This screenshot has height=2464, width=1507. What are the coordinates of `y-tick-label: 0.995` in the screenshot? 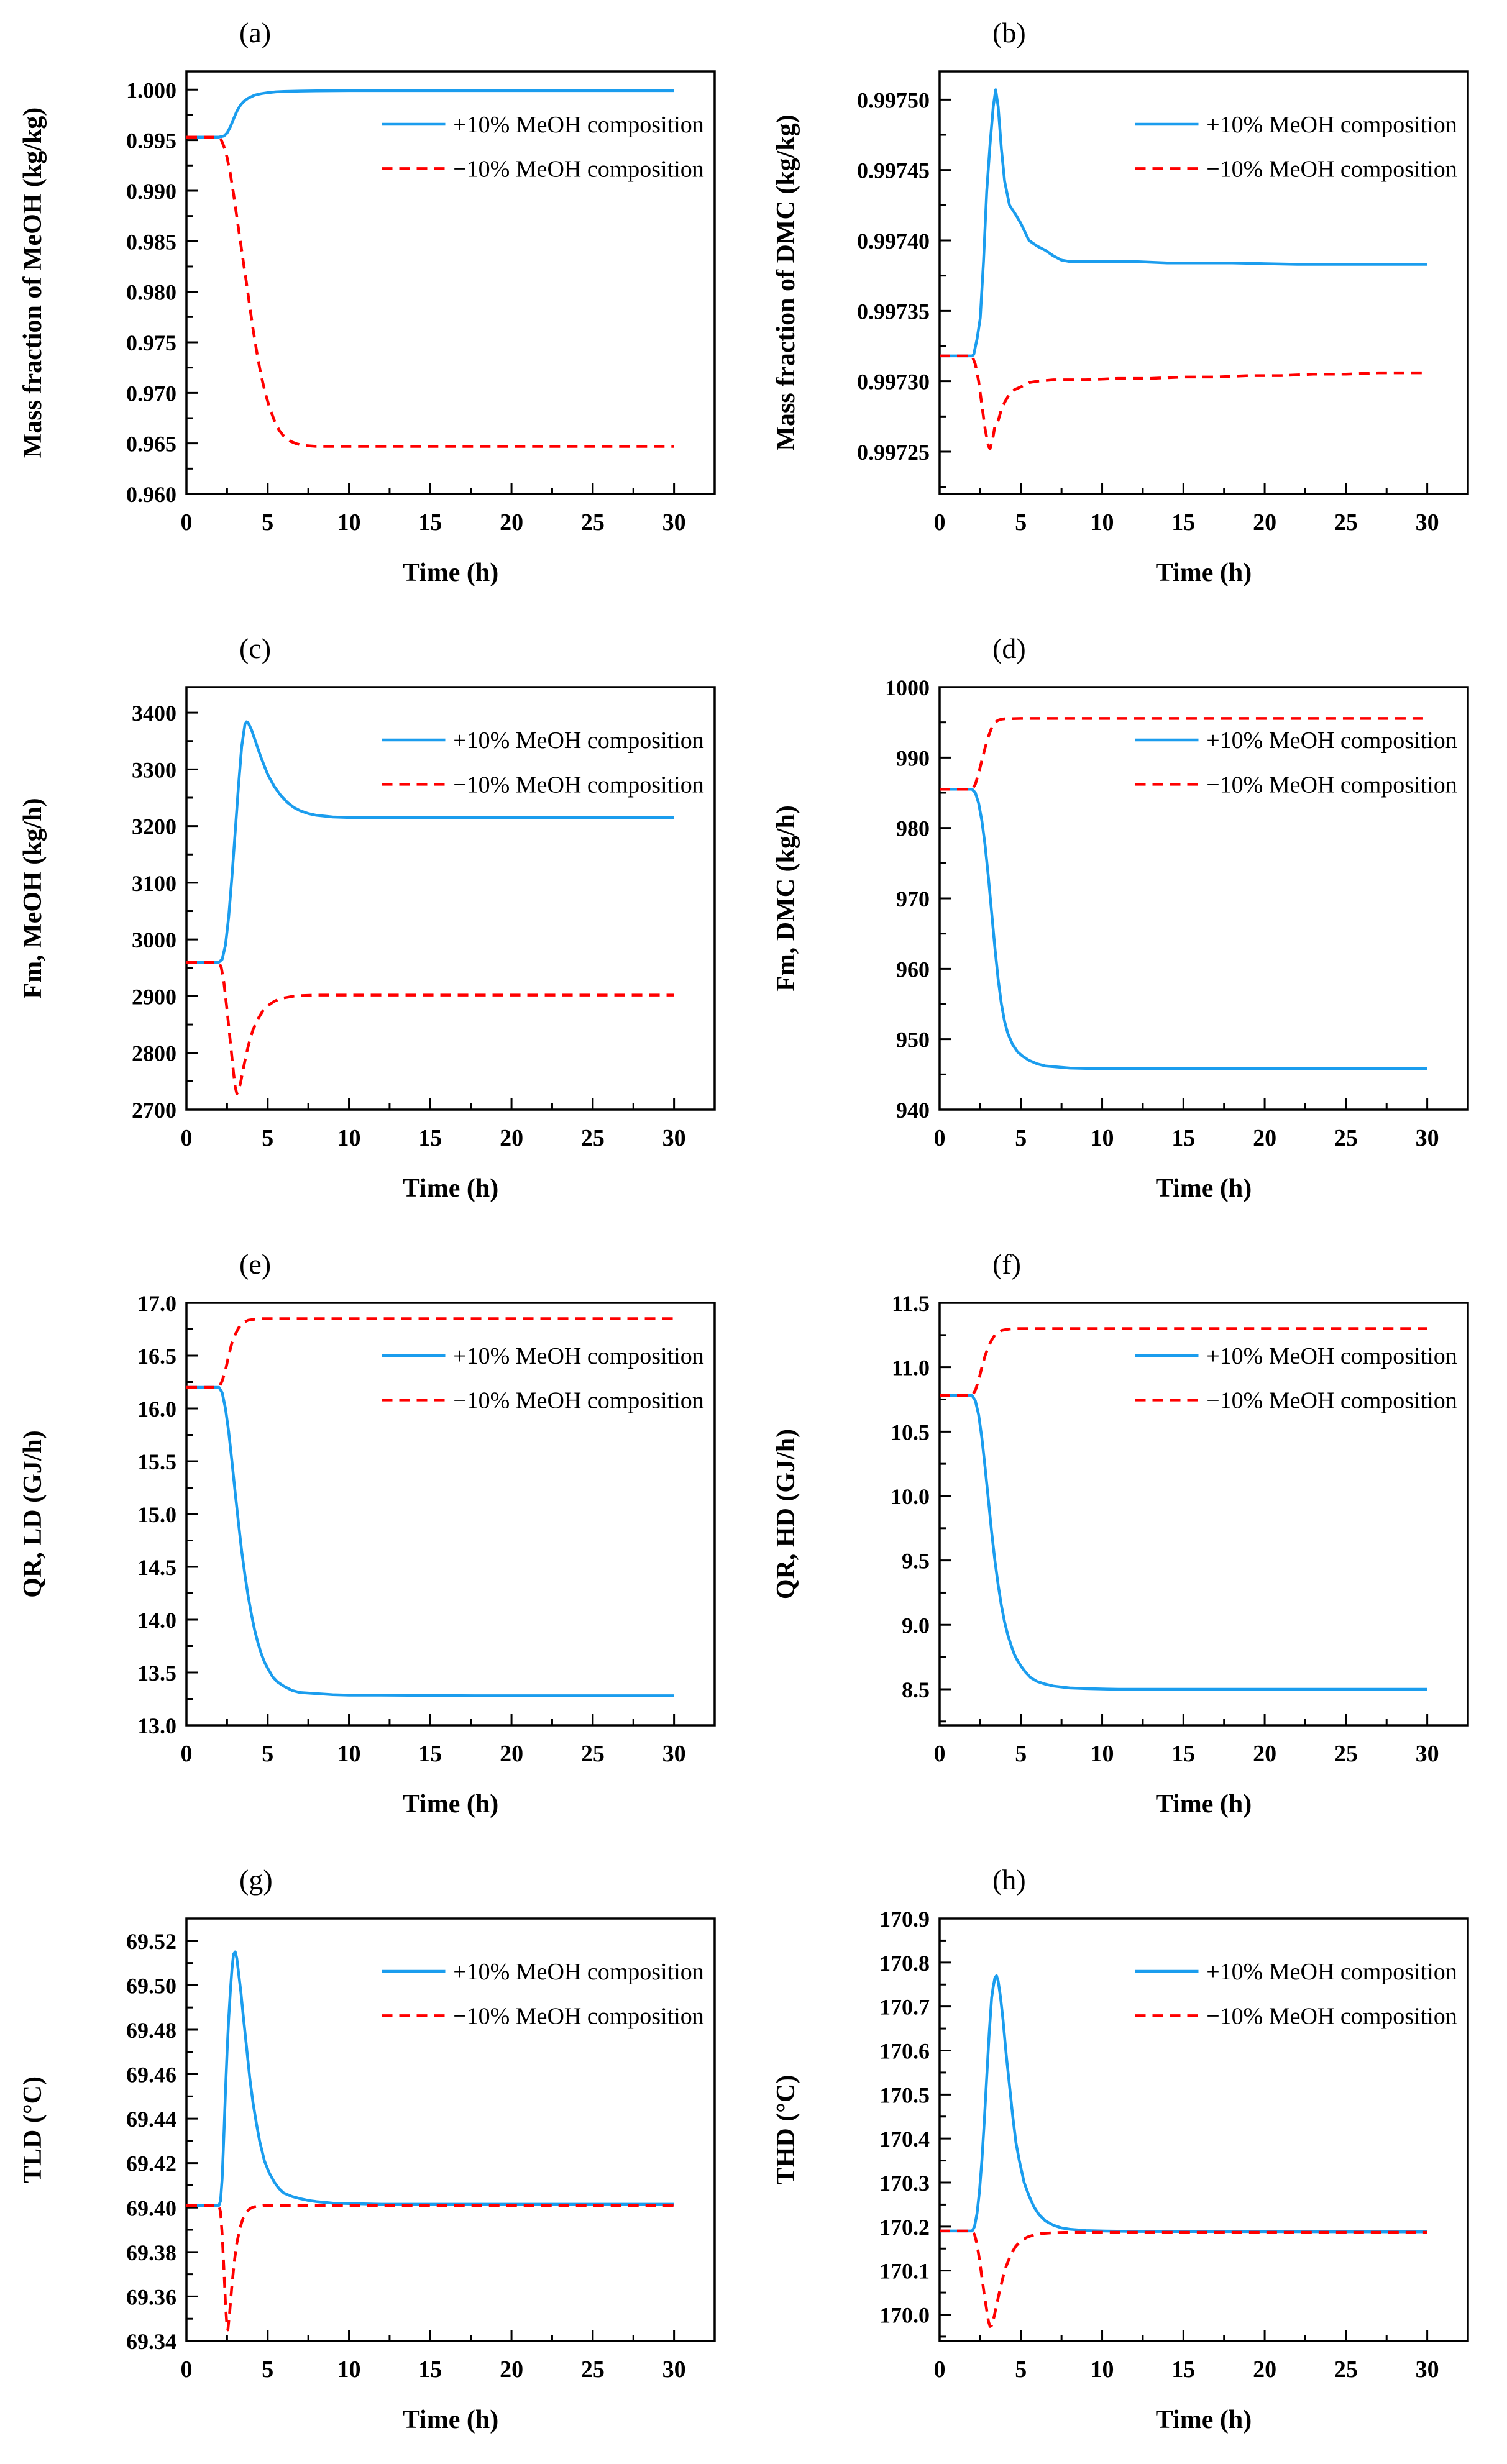 It's located at (151, 141).